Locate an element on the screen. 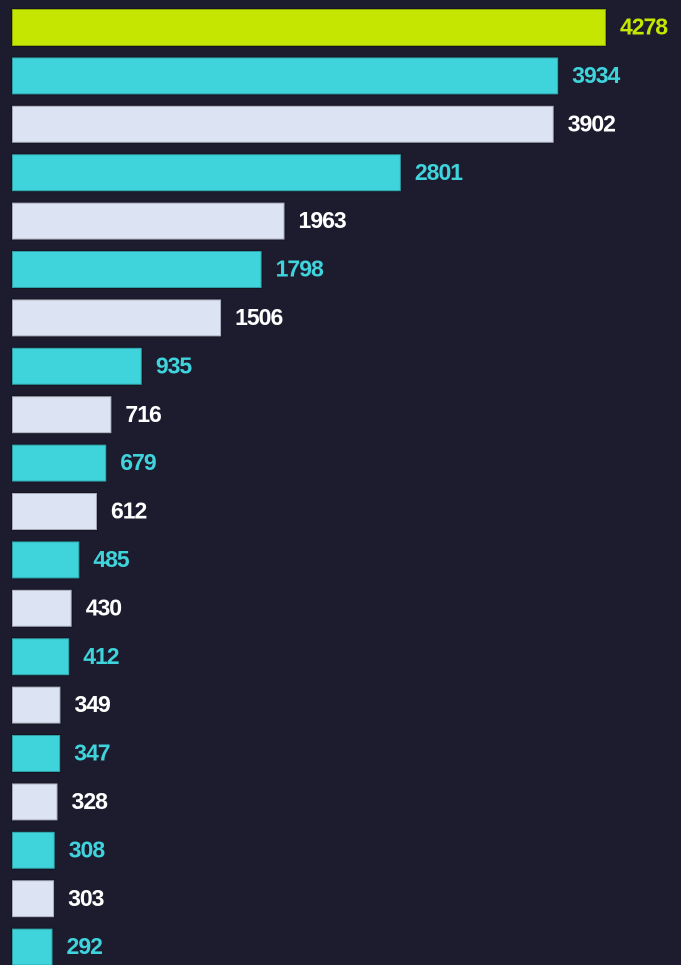  value-label: 1506 is located at coordinates (258, 317).